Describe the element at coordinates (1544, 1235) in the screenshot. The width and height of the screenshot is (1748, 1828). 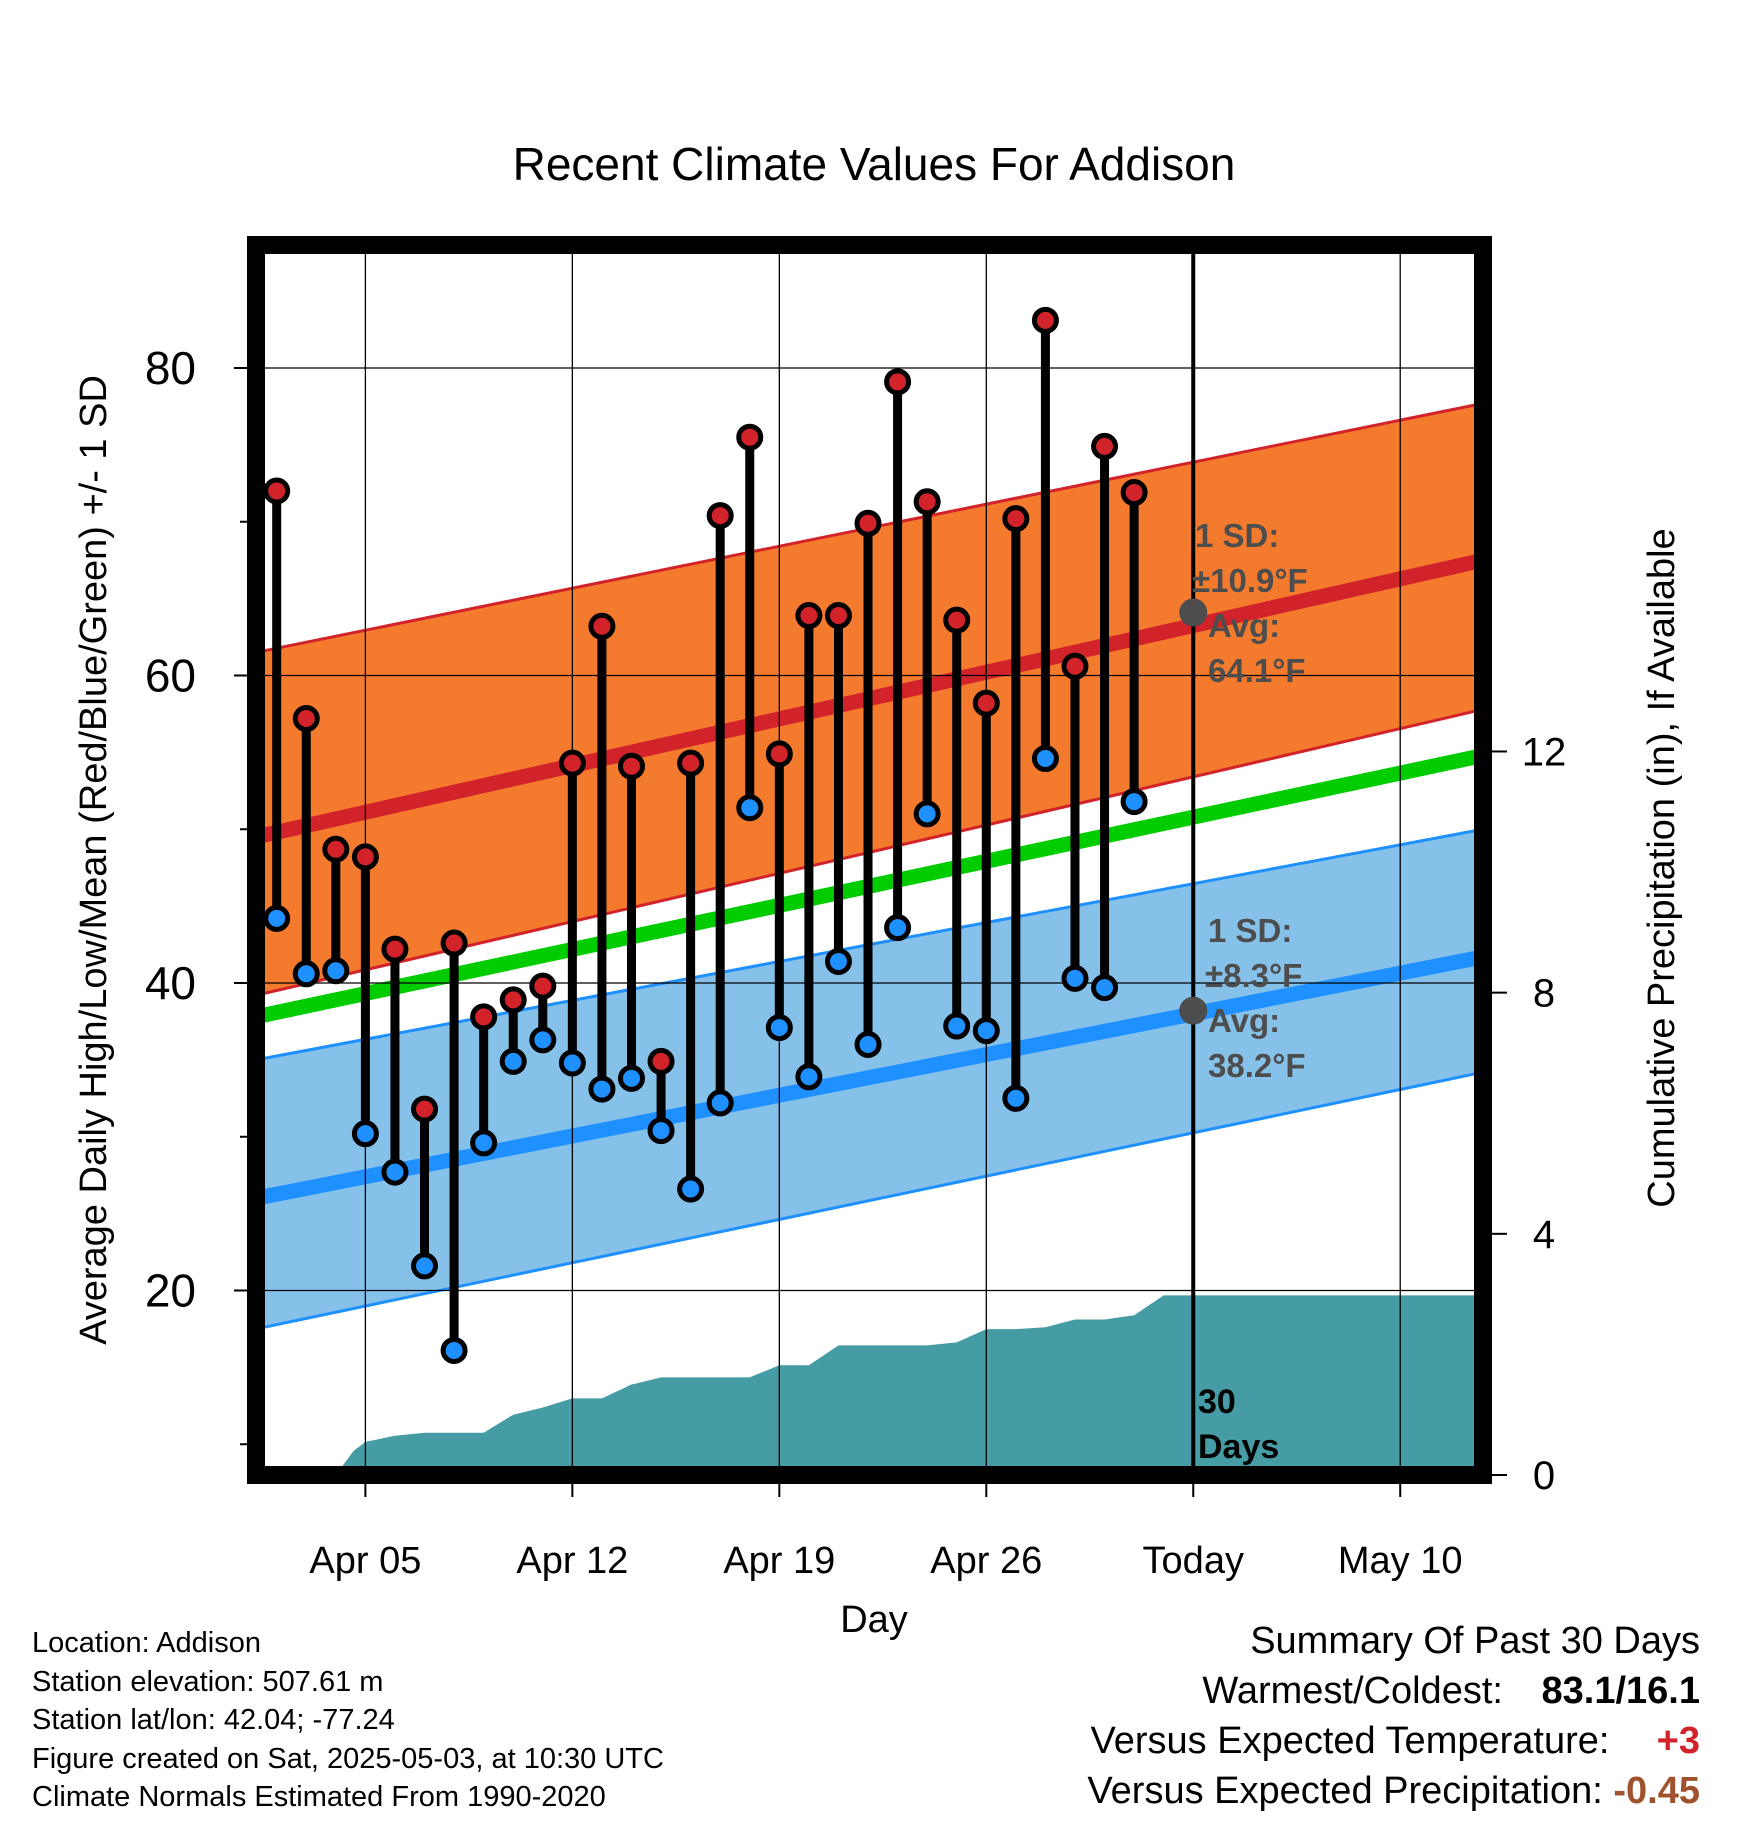
I see `y-right-tick-label: 4` at that location.